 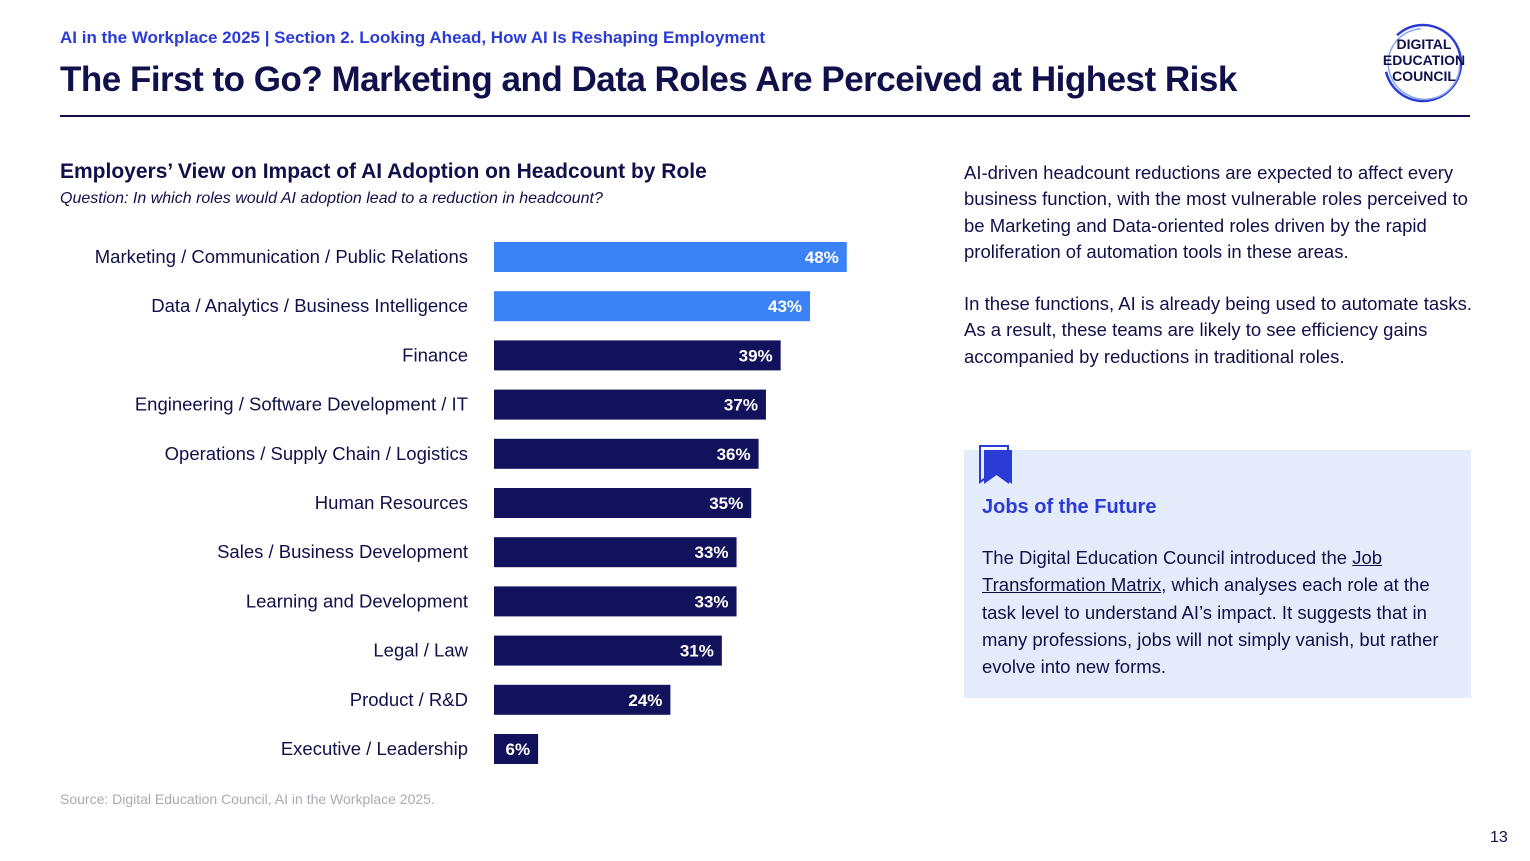 What do you see at coordinates (435, 354) in the screenshot?
I see `category-label: Finance` at bounding box center [435, 354].